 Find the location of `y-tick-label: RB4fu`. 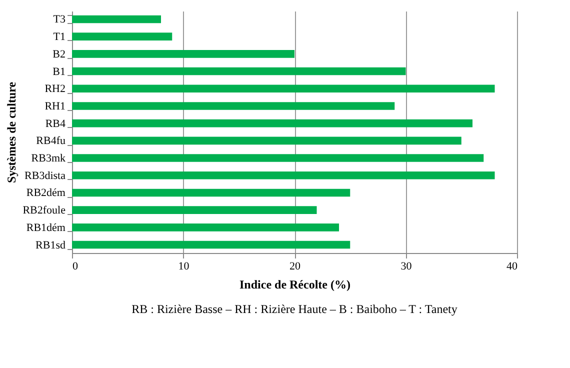

y-tick-label: RB4fu is located at coordinates (51, 141).